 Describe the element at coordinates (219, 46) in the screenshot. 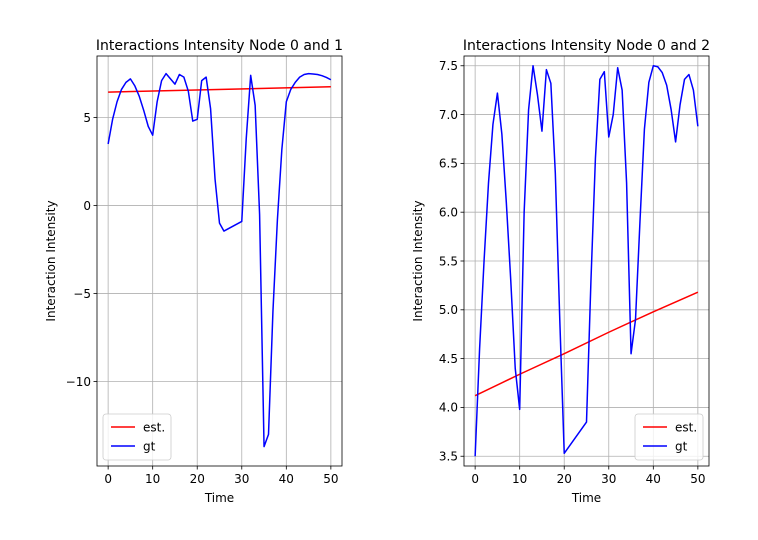

I see `chart-title: Interactions Intensity Node 0 and 1` at that location.